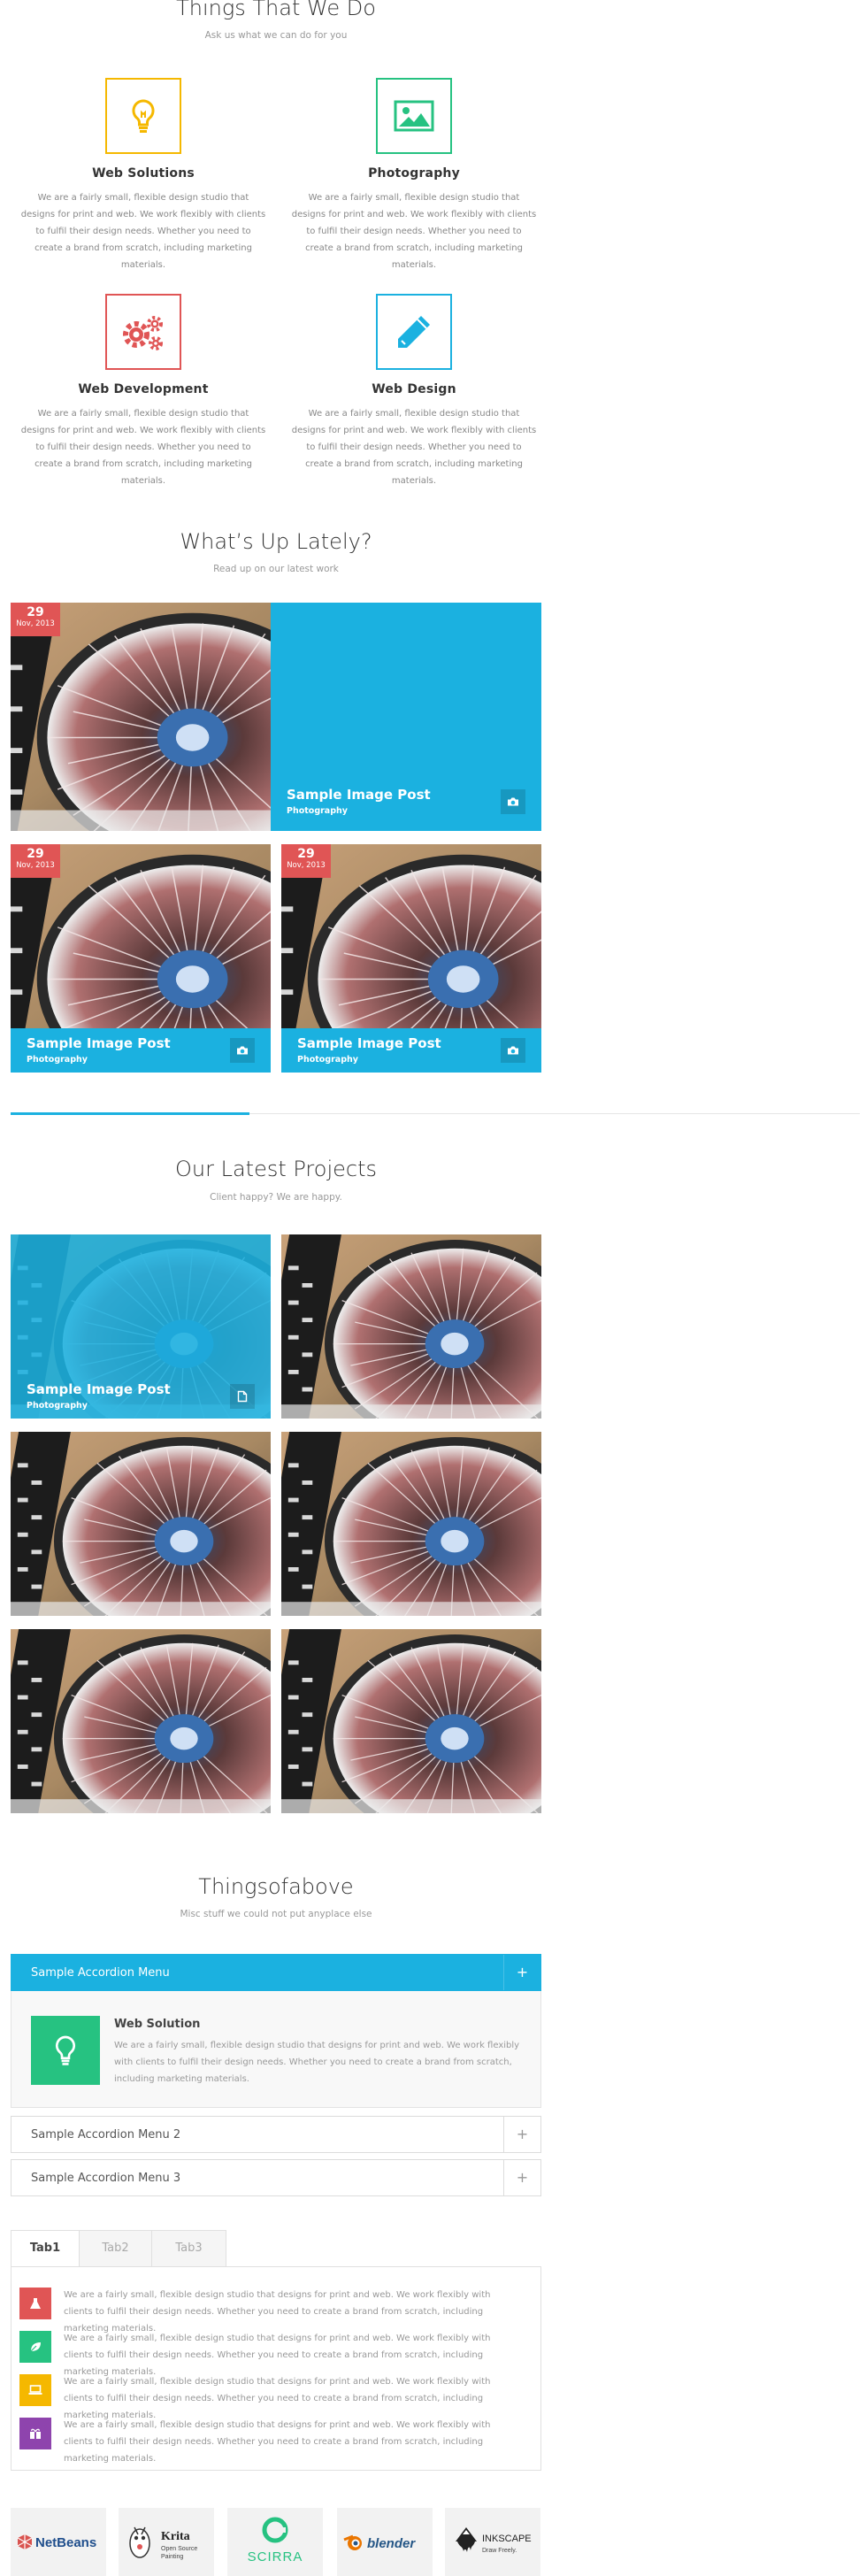  Describe the element at coordinates (130, 1113) in the screenshot. I see `section-divider-accent` at that location.